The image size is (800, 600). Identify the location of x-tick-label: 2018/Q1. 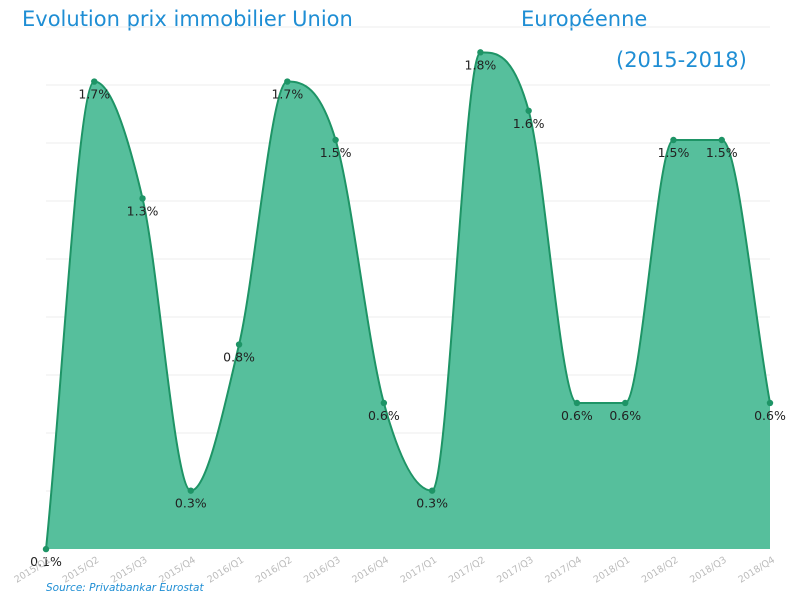
(612, 570).